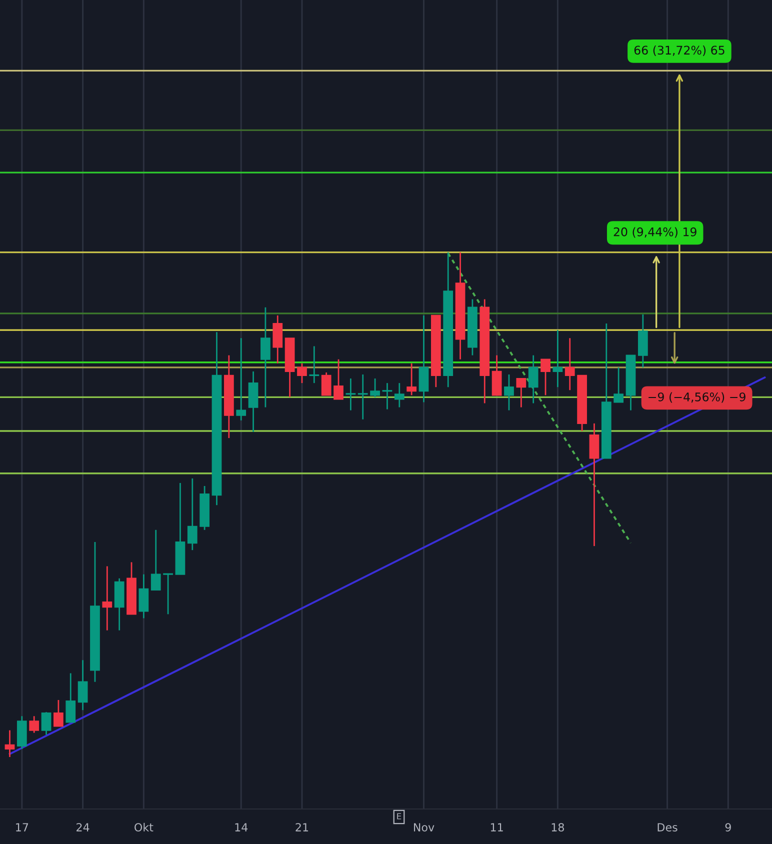 Image resolution: width=772 pixels, height=844 pixels. What do you see at coordinates (697, 397) in the screenshot?
I see `annotation: −9 (−4,56%) −9` at bounding box center [697, 397].